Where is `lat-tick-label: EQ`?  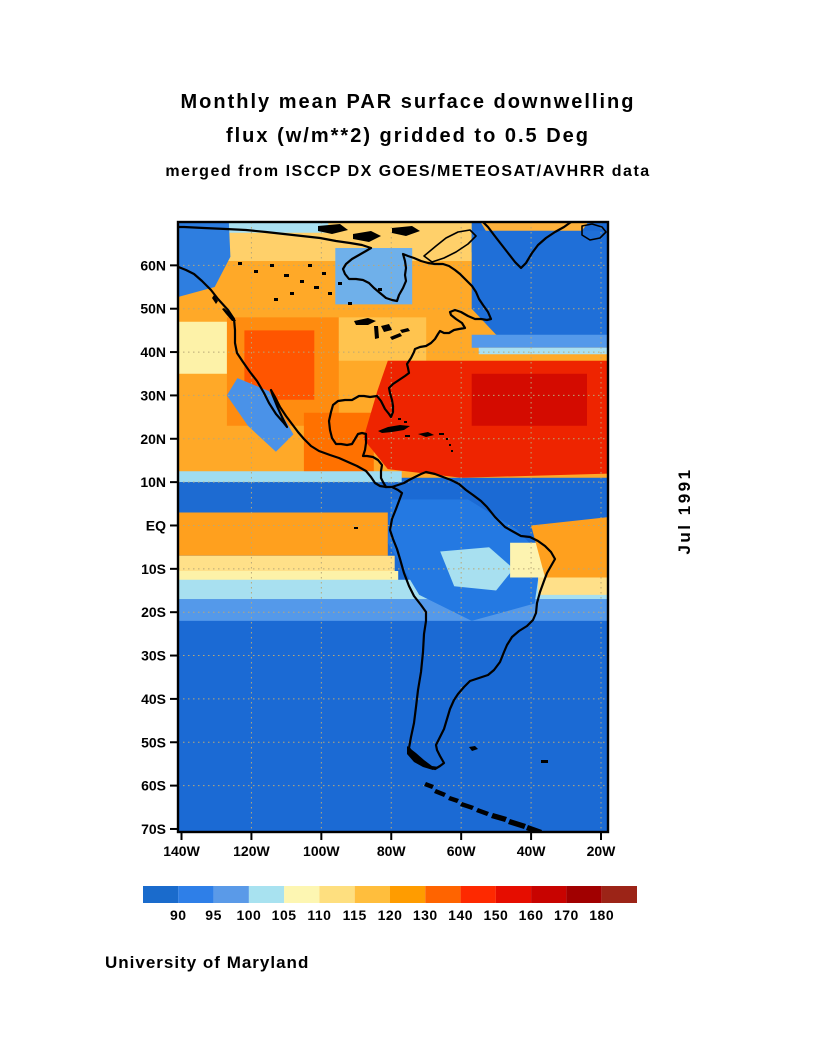
lat-tick-label: EQ is located at coordinates (156, 525).